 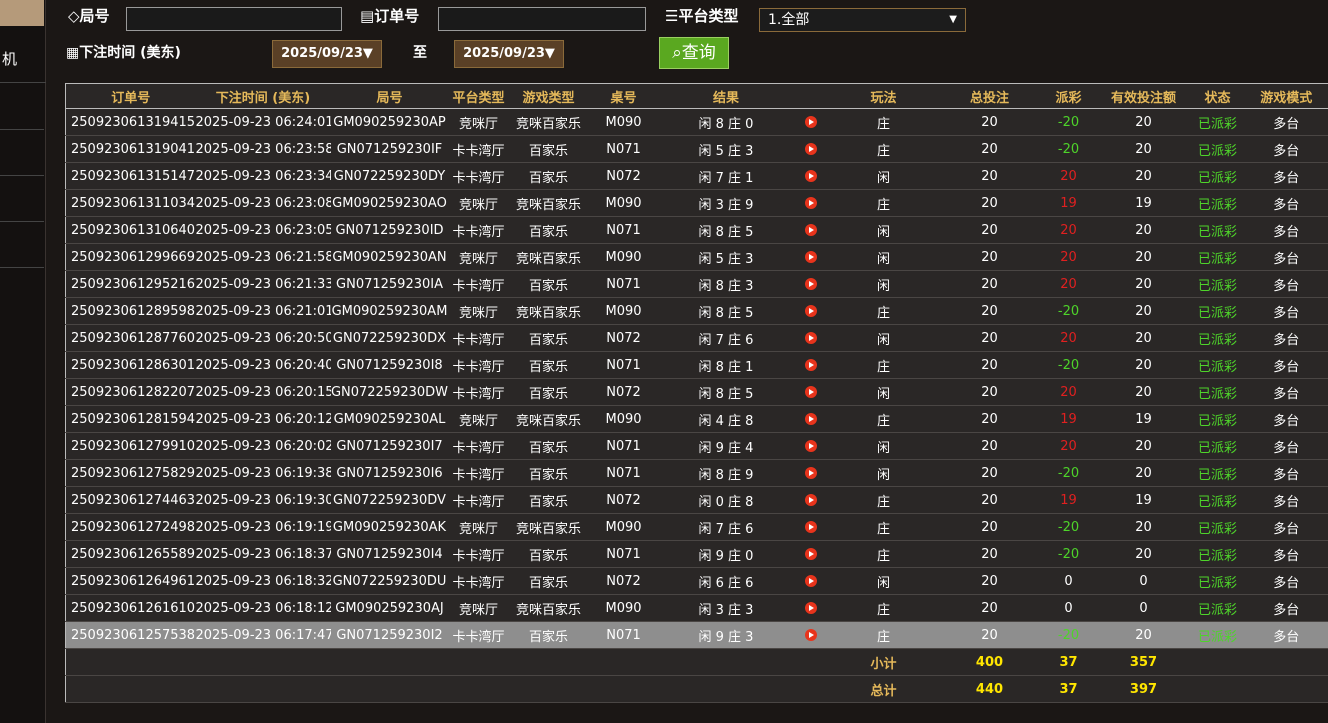 What do you see at coordinates (726, 419) in the screenshot?
I see `table-cell: 闲 4 庄 8` at bounding box center [726, 419].